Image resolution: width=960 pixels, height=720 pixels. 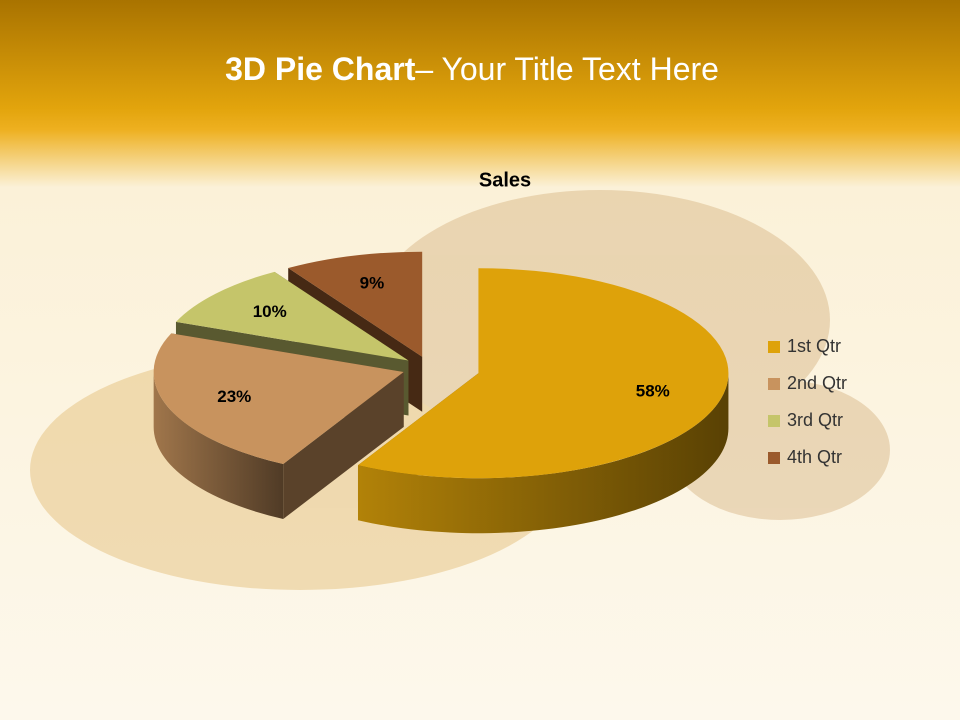 What do you see at coordinates (653, 391) in the screenshot?
I see `data-label: 58%` at bounding box center [653, 391].